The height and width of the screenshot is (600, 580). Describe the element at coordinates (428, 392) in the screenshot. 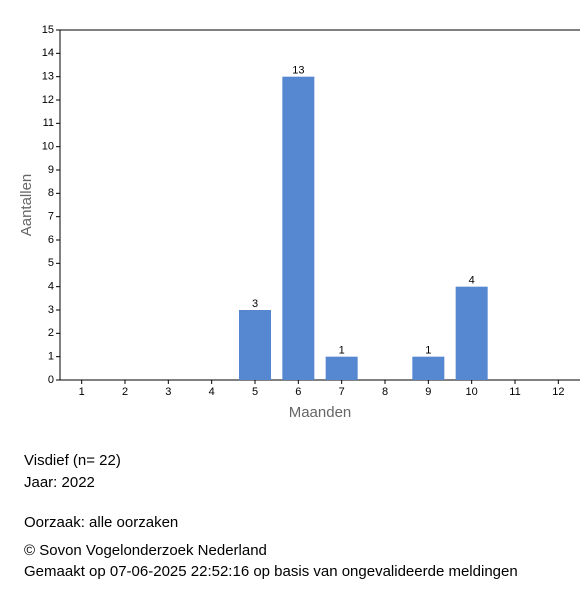

I see `x-tick-label: 9` at that location.